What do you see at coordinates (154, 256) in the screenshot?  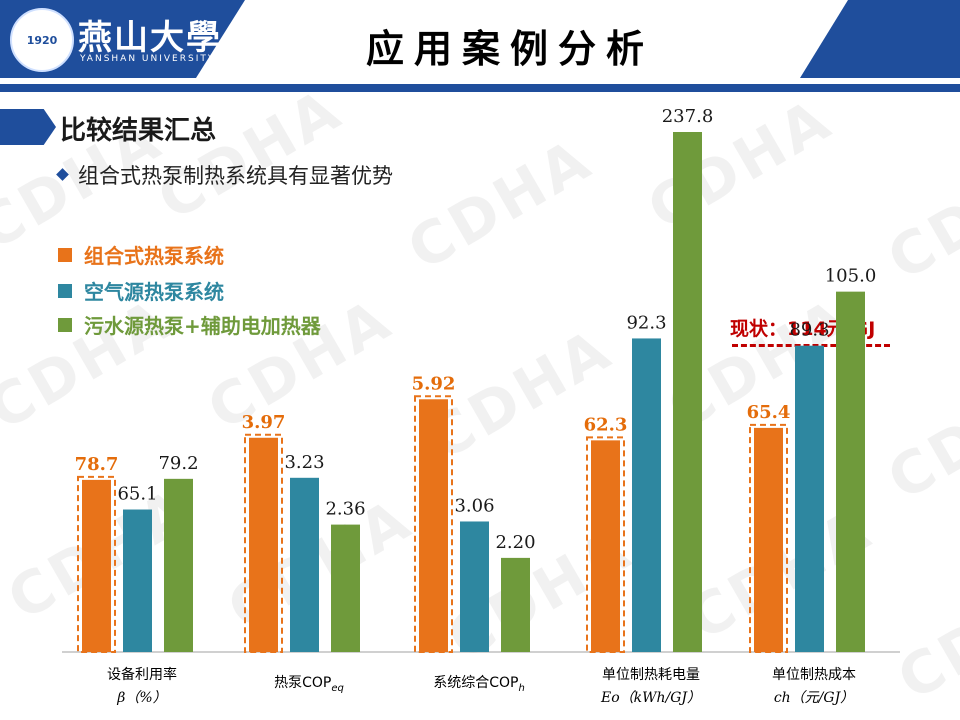 I see `legend-label-combined: 组合式热泵系统` at bounding box center [154, 256].